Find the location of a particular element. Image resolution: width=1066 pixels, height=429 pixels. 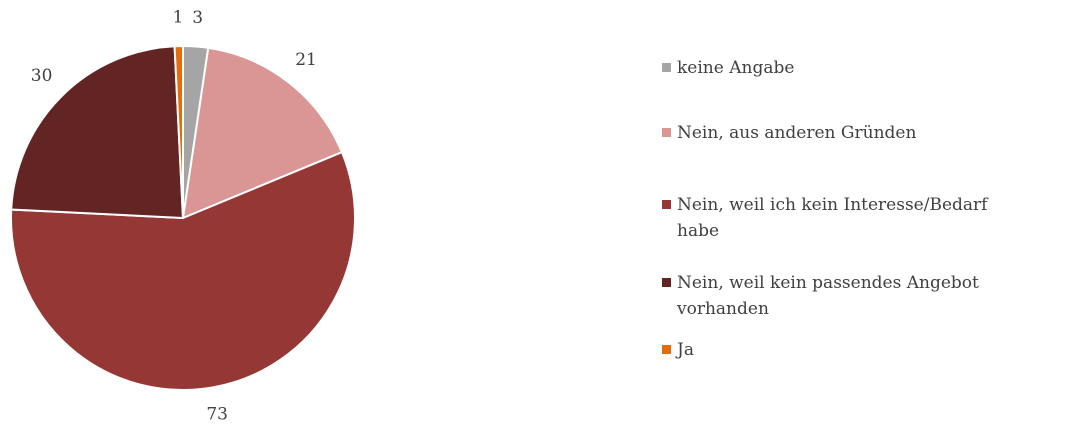

data-label: 73 is located at coordinates (217, 415).